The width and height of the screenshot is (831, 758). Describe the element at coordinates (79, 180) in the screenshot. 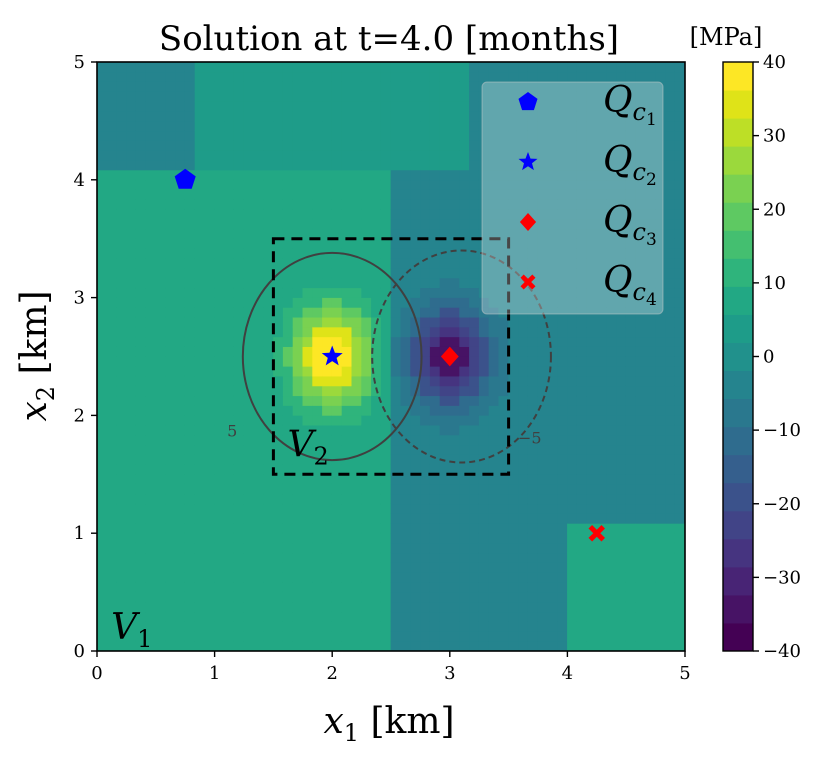

I see `y-tick-label: 4` at that location.